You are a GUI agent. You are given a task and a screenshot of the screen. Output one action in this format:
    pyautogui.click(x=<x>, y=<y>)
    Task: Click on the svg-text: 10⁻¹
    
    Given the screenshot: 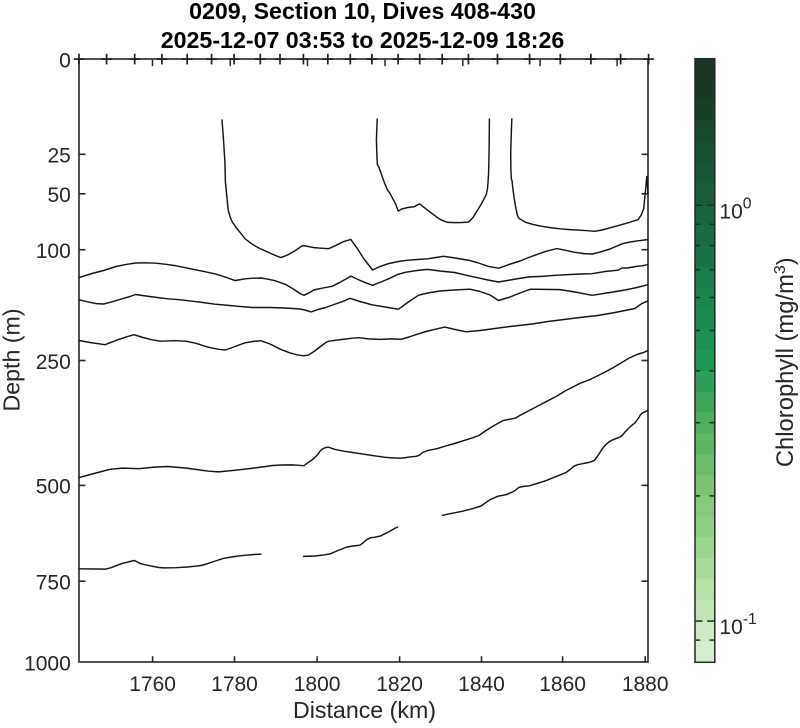 What is the action you would take?
    pyautogui.click(x=737, y=625)
    